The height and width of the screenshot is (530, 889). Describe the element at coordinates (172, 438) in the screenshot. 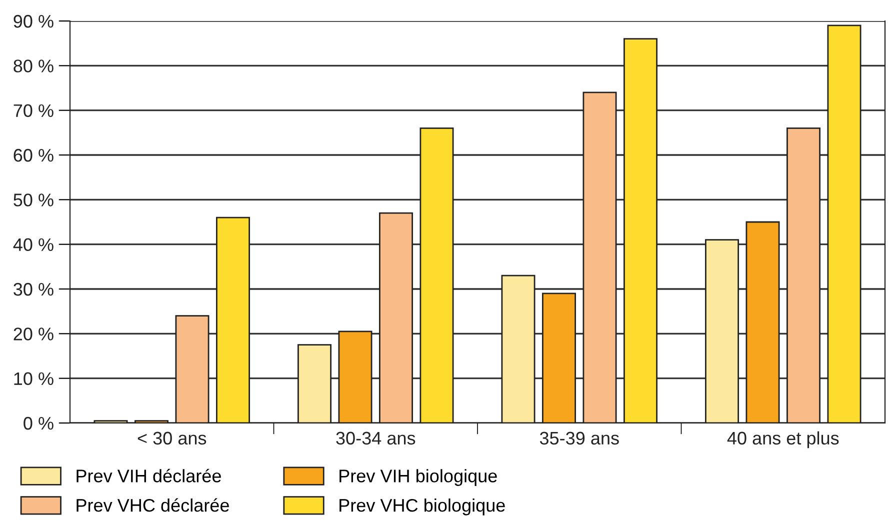

I see `x-tick-label: < 30 ans` at that location.